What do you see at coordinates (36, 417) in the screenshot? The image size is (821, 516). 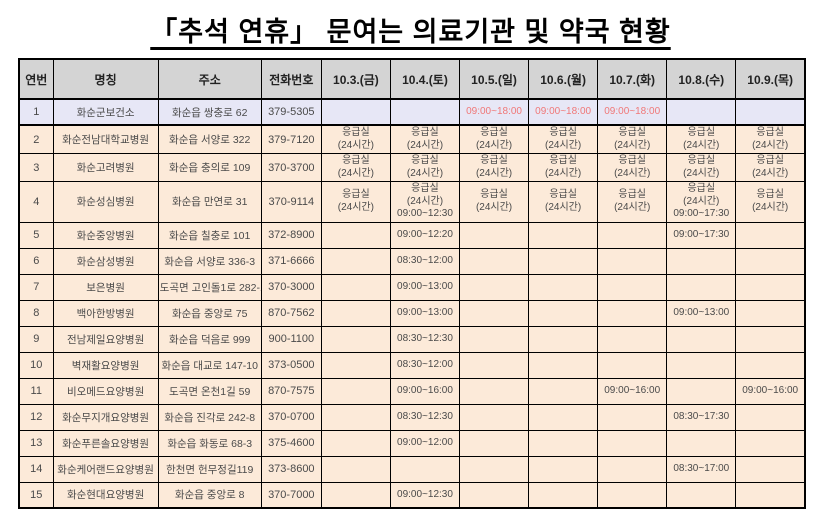 I see `cell-no: 12` at bounding box center [36, 417].